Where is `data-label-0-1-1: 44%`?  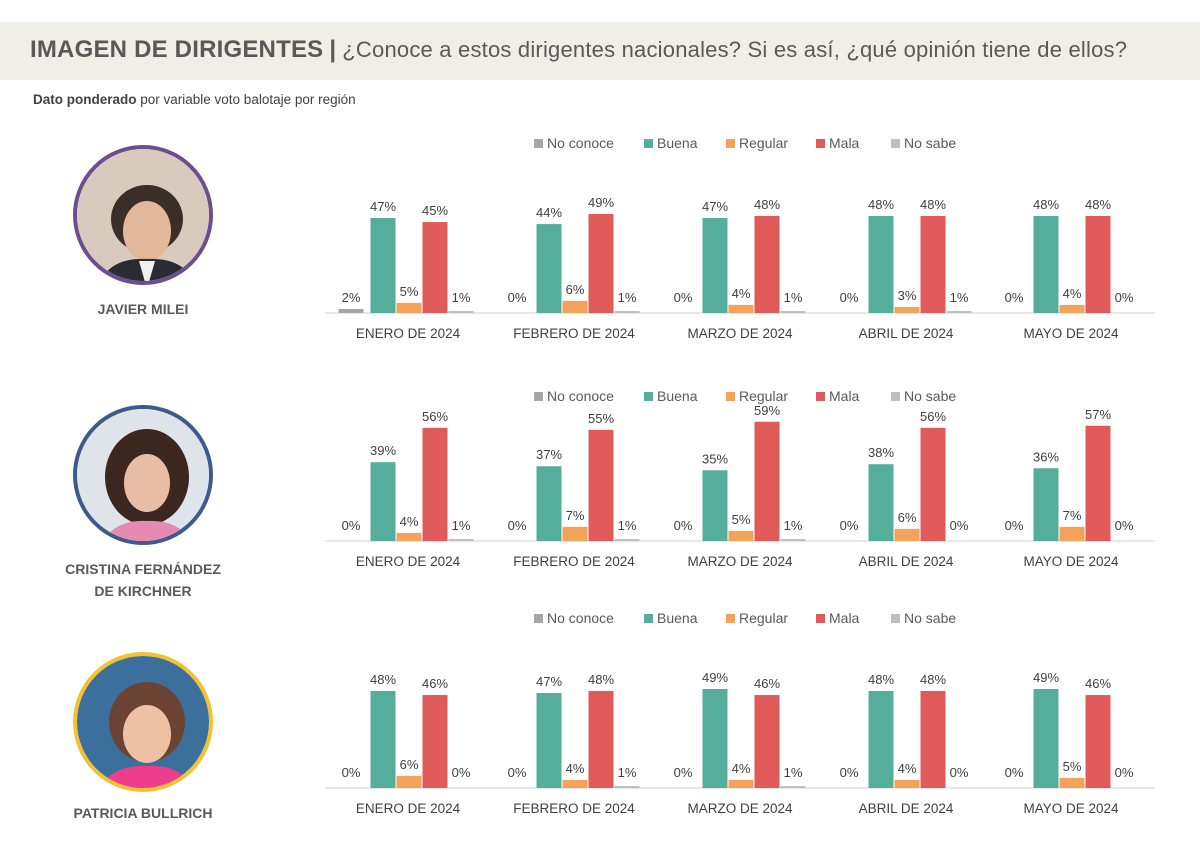 data-label-0-1-1: 44% is located at coordinates (549, 212).